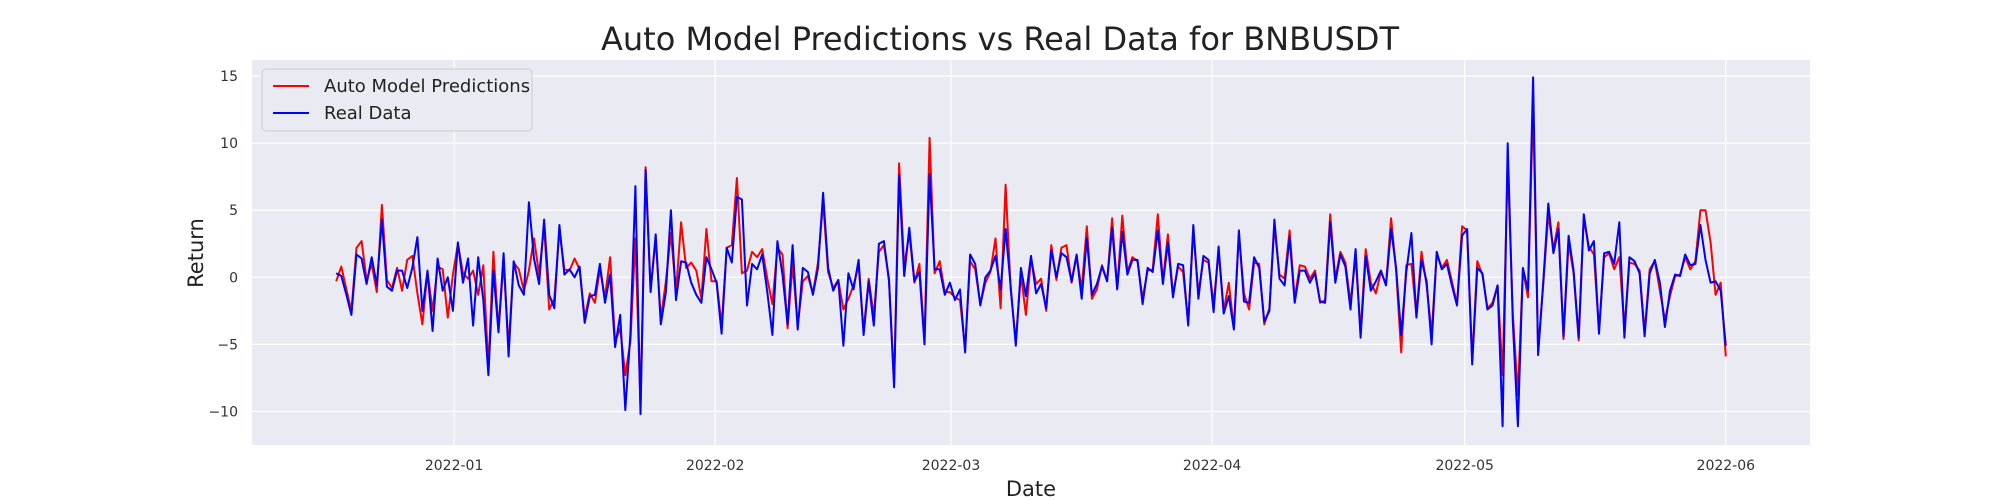 This screenshot has width=2000, height=500. What do you see at coordinates (196, 253) in the screenshot?
I see `y-axis-label: Return` at bounding box center [196, 253].